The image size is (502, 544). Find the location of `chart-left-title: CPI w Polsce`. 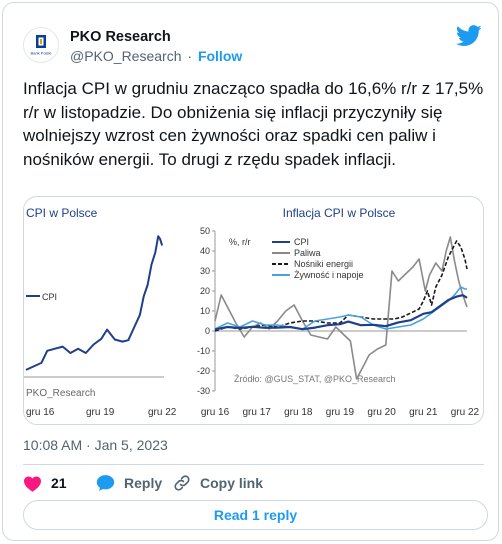

chart-left-title: CPI w Polsce is located at coordinates (62, 213).